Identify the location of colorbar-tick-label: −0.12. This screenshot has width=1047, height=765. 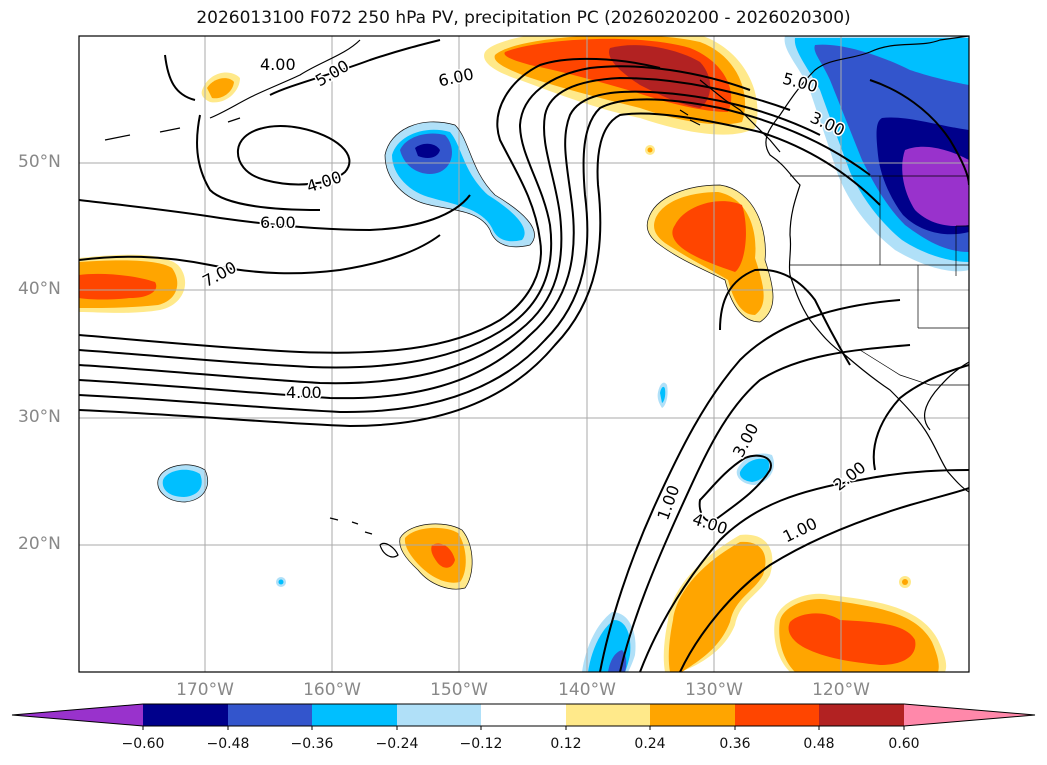
(481, 744).